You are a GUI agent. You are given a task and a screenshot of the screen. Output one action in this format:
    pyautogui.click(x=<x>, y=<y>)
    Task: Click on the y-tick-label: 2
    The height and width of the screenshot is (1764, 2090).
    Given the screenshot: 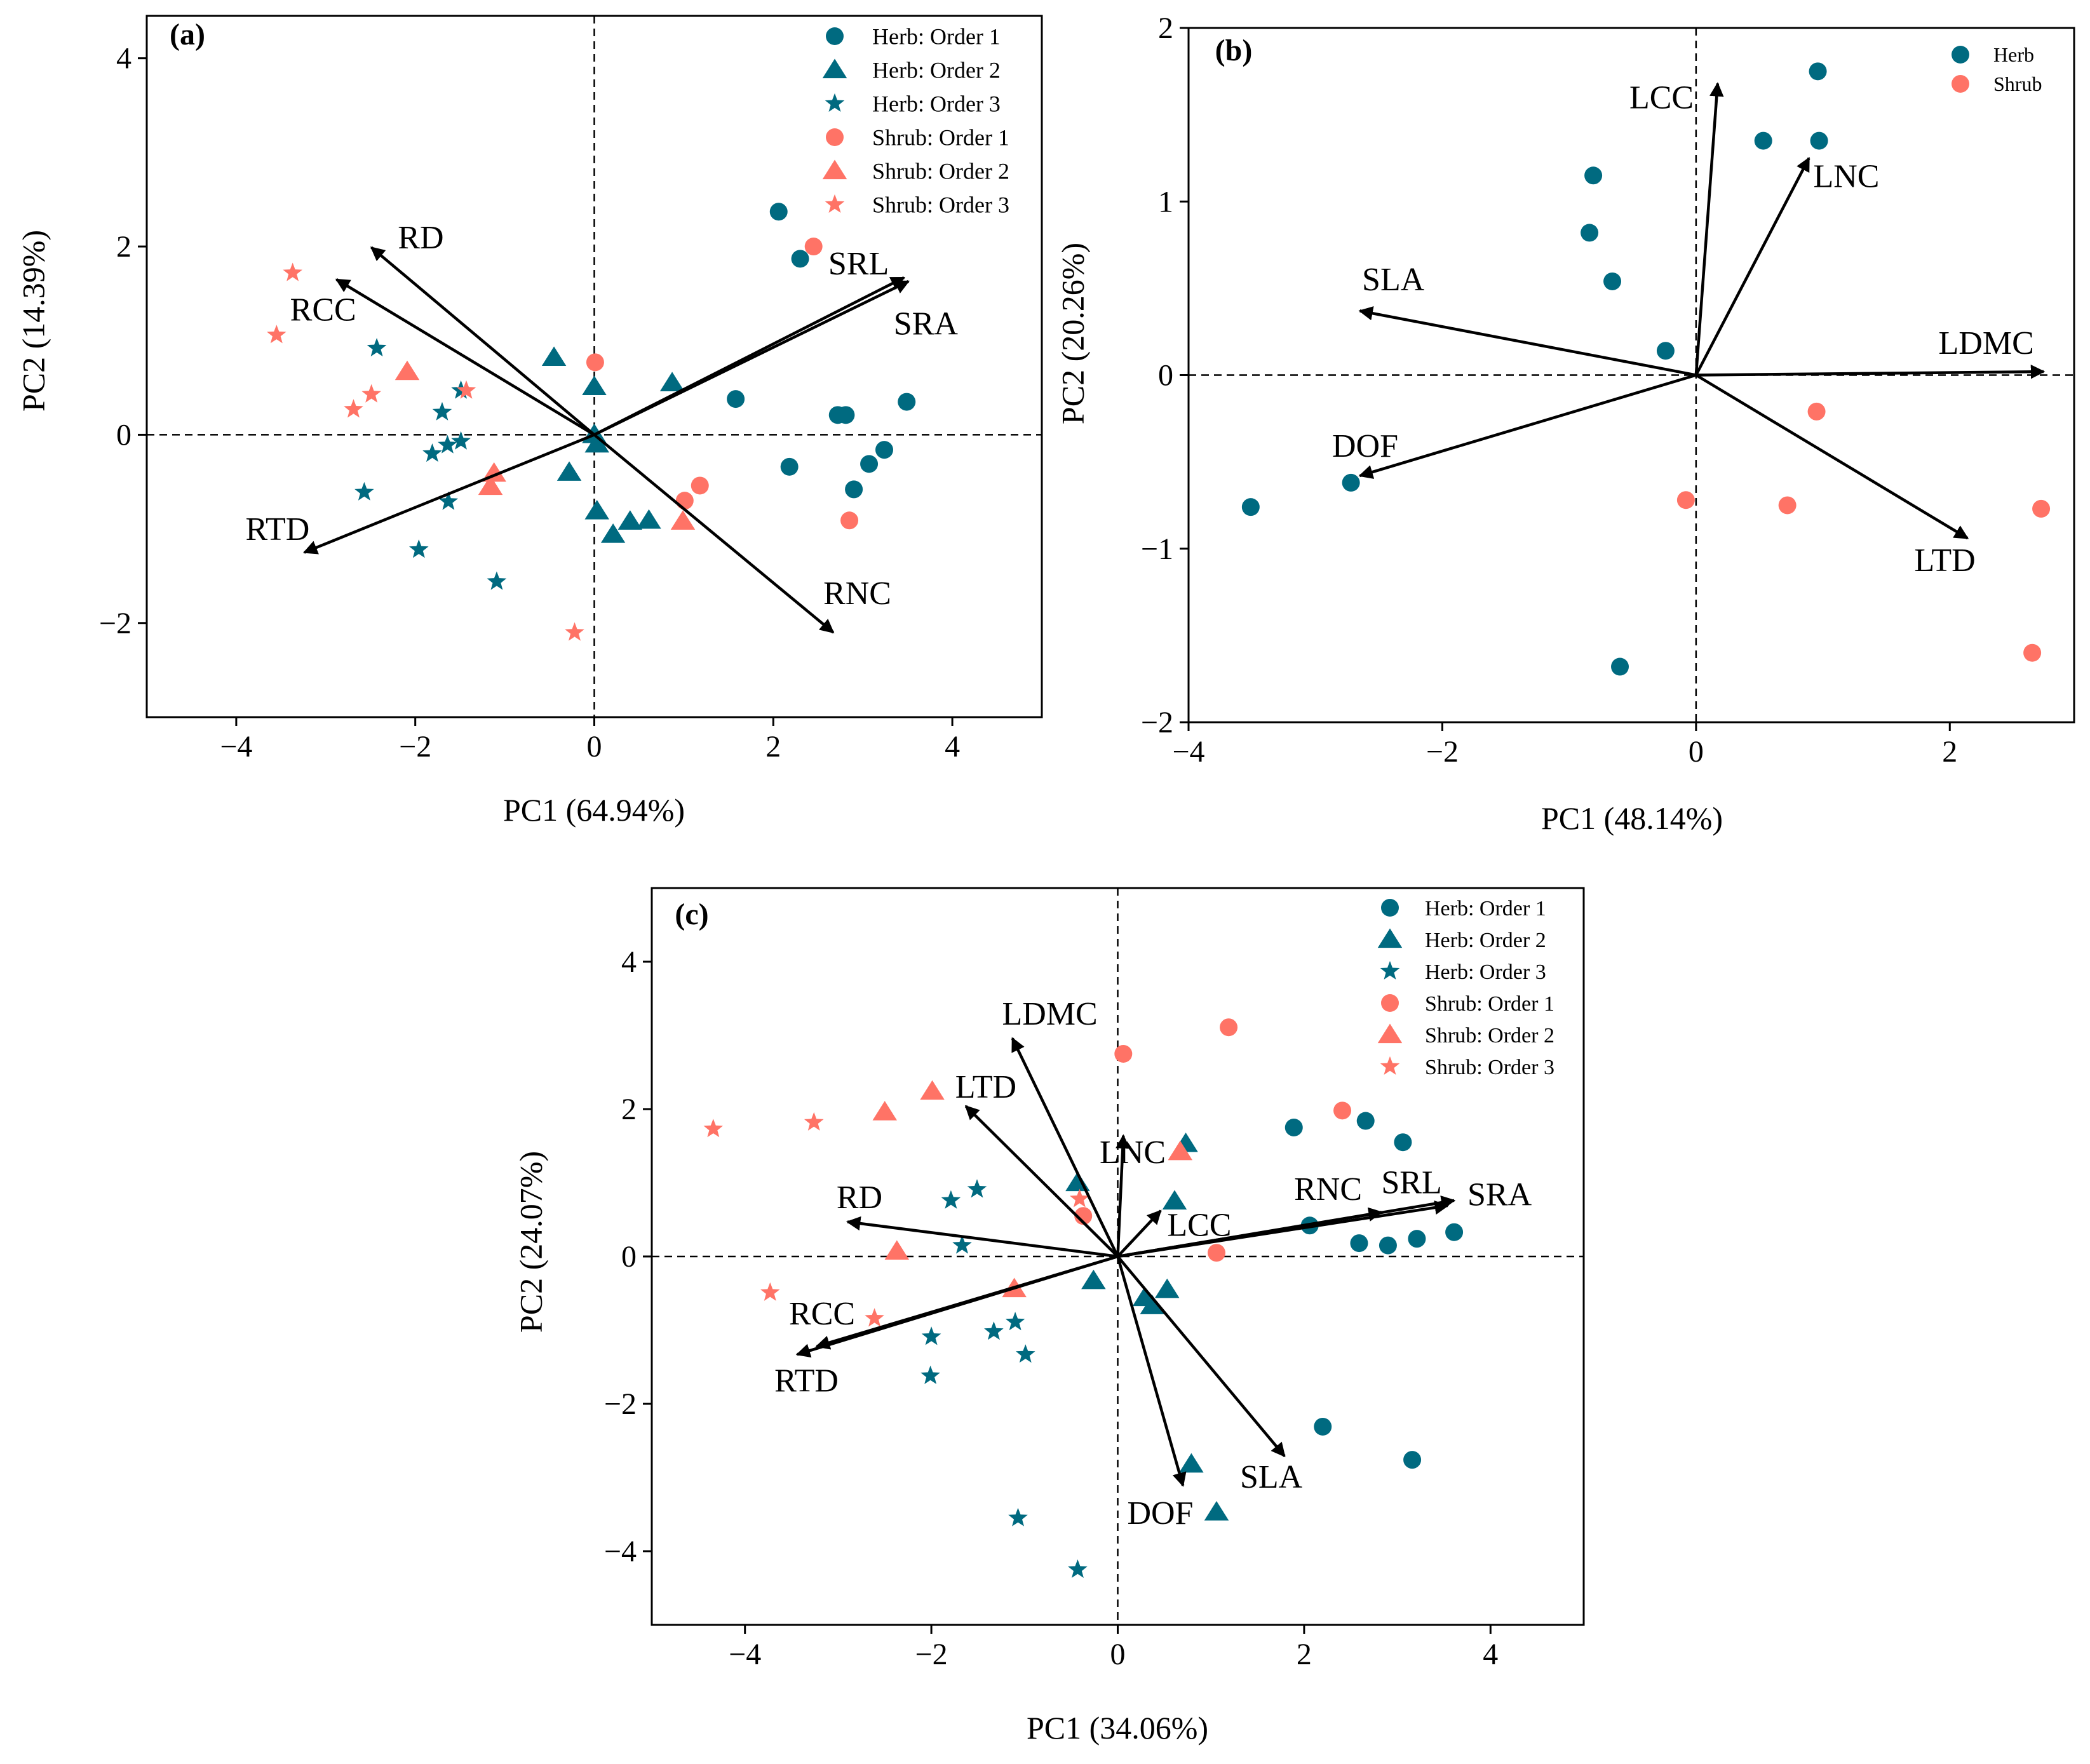 What is the action you would take?
    pyautogui.click(x=629, y=1109)
    